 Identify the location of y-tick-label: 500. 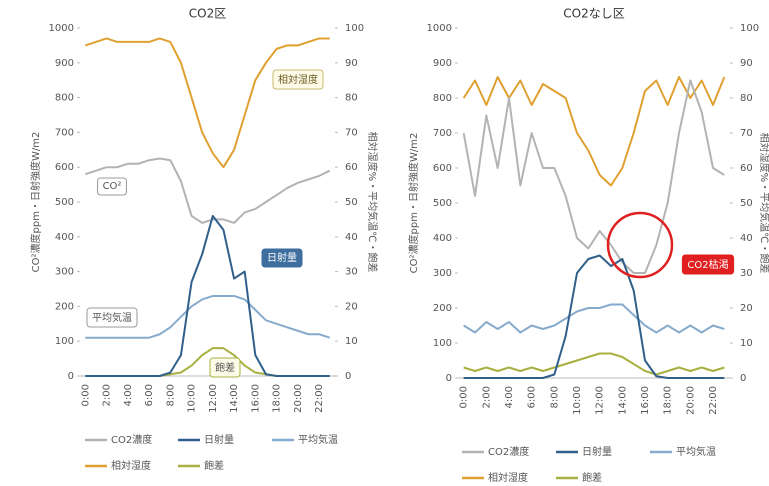
(442, 203).